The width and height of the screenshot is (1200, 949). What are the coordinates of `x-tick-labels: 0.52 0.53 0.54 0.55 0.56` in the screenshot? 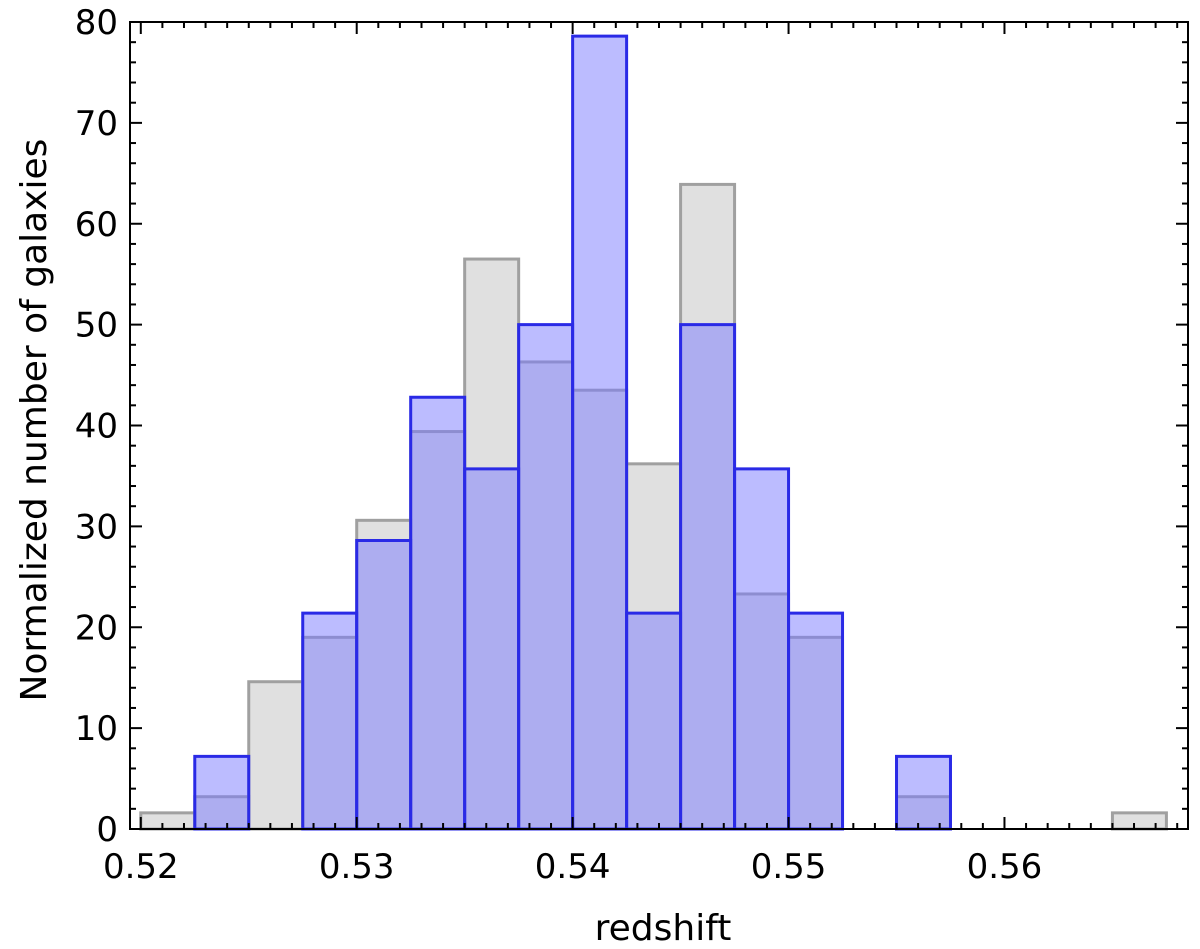 It's located at (572, 867).